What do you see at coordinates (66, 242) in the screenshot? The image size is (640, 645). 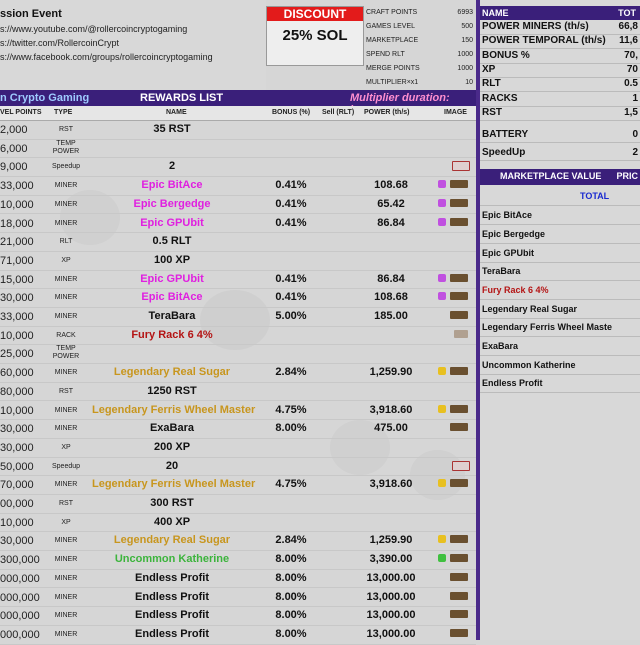 I see `row-type: RLT` at bounding box center [66, 242].